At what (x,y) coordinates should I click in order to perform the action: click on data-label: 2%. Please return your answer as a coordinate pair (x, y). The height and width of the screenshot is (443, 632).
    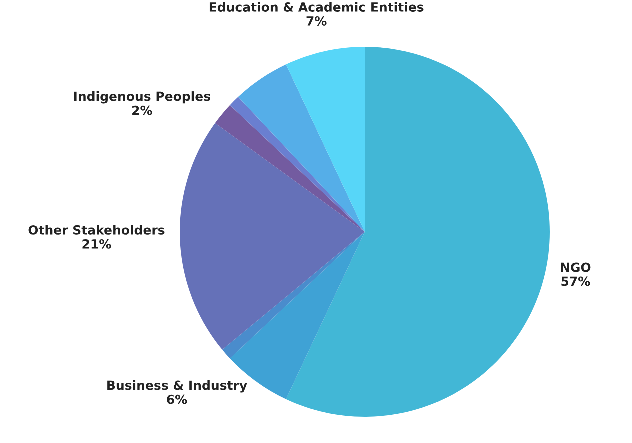
    Looking at the image, I should click on (142, 111).